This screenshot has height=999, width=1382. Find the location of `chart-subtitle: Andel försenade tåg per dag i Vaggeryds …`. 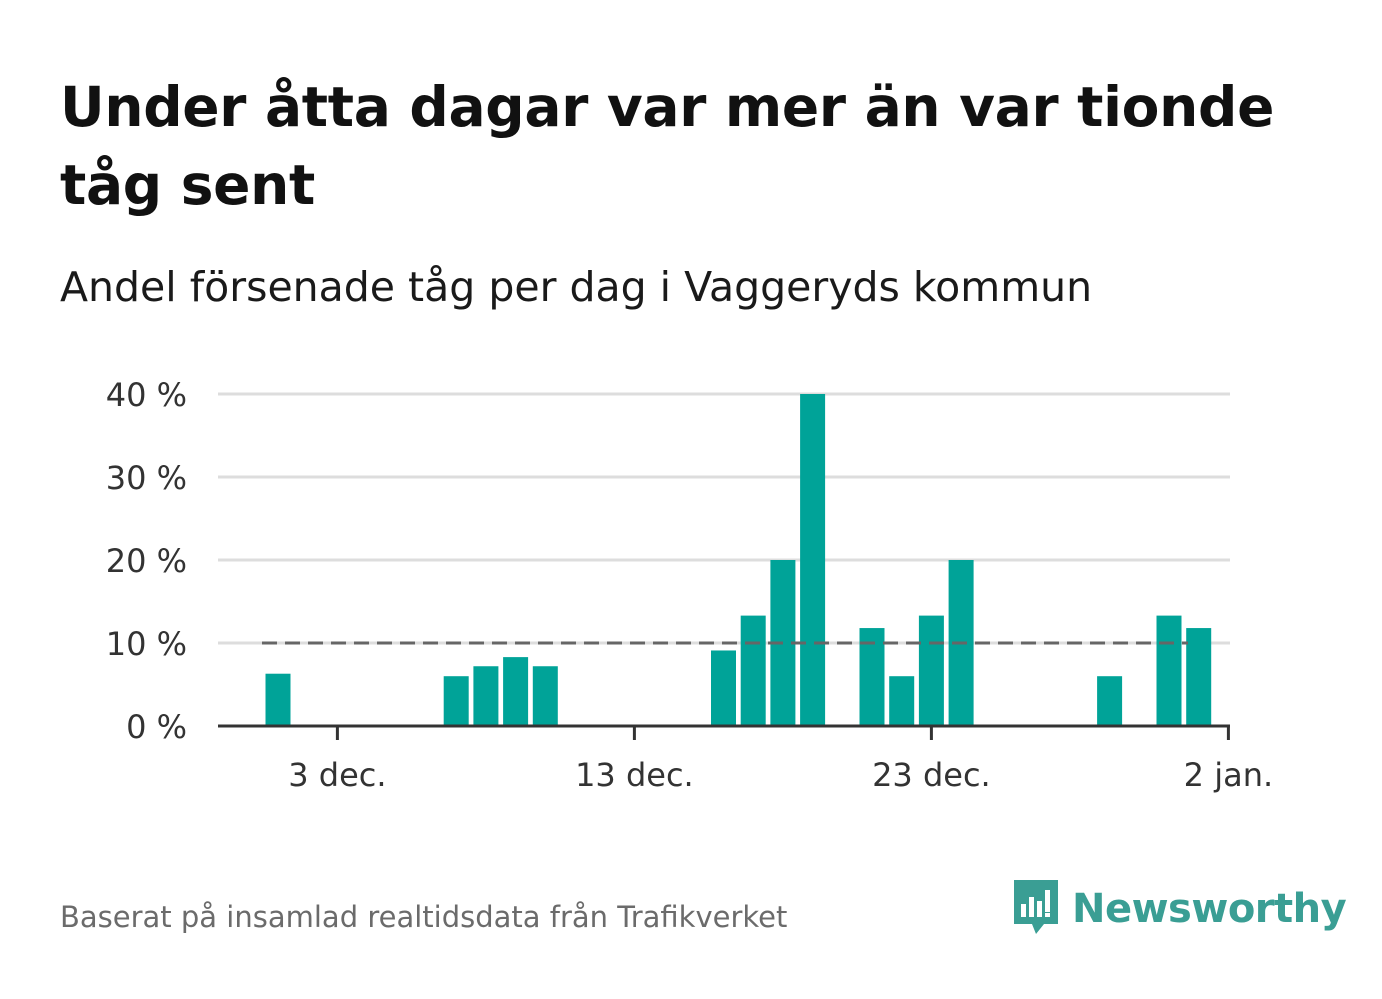

chart-subtitle: Andel försenade tåg per dag i Vaggeryds … is located at coordinates (576, 287).